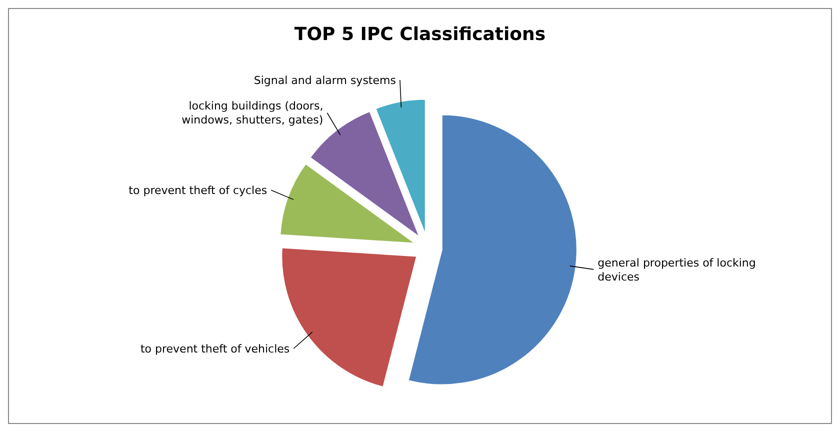 This screenshot has width=840, height=432. What do you see at coordinates (198, 190) in the screenshot?
I see `slice-label: to prevent theft of cycles` at bounding box center [198, 190].